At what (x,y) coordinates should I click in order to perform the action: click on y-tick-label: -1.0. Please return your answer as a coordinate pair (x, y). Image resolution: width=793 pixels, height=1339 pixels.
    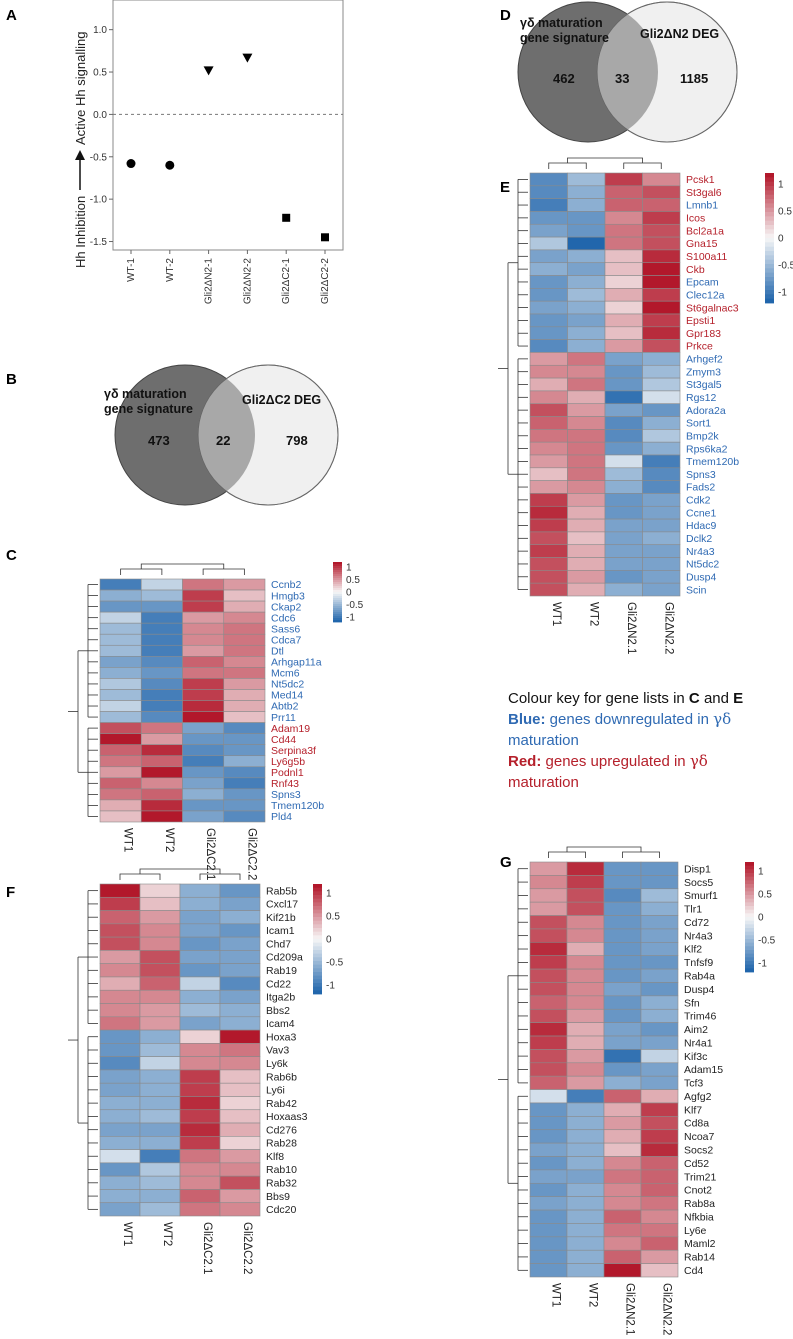
    Looking at the image, I should click on (99, 200).